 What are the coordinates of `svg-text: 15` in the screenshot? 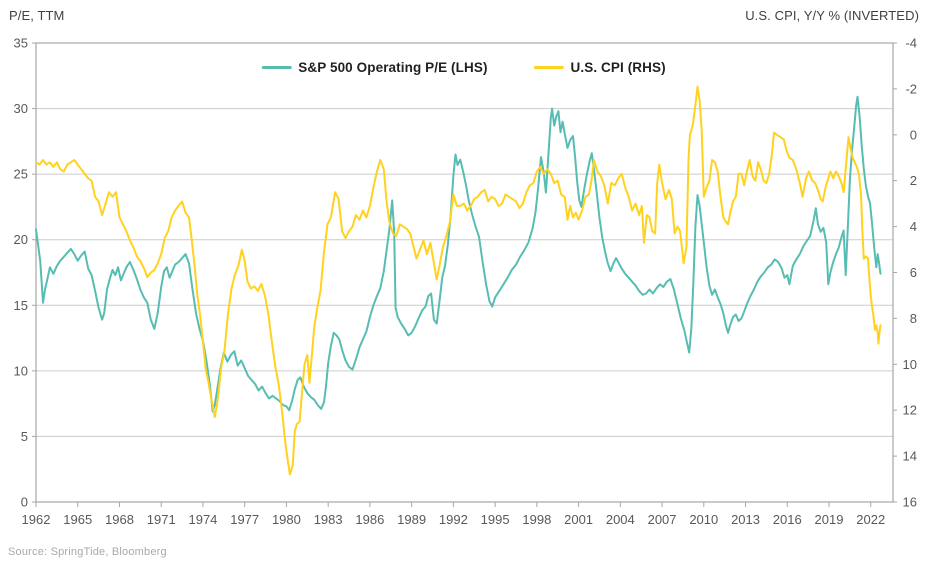 It's located at (21, 305).